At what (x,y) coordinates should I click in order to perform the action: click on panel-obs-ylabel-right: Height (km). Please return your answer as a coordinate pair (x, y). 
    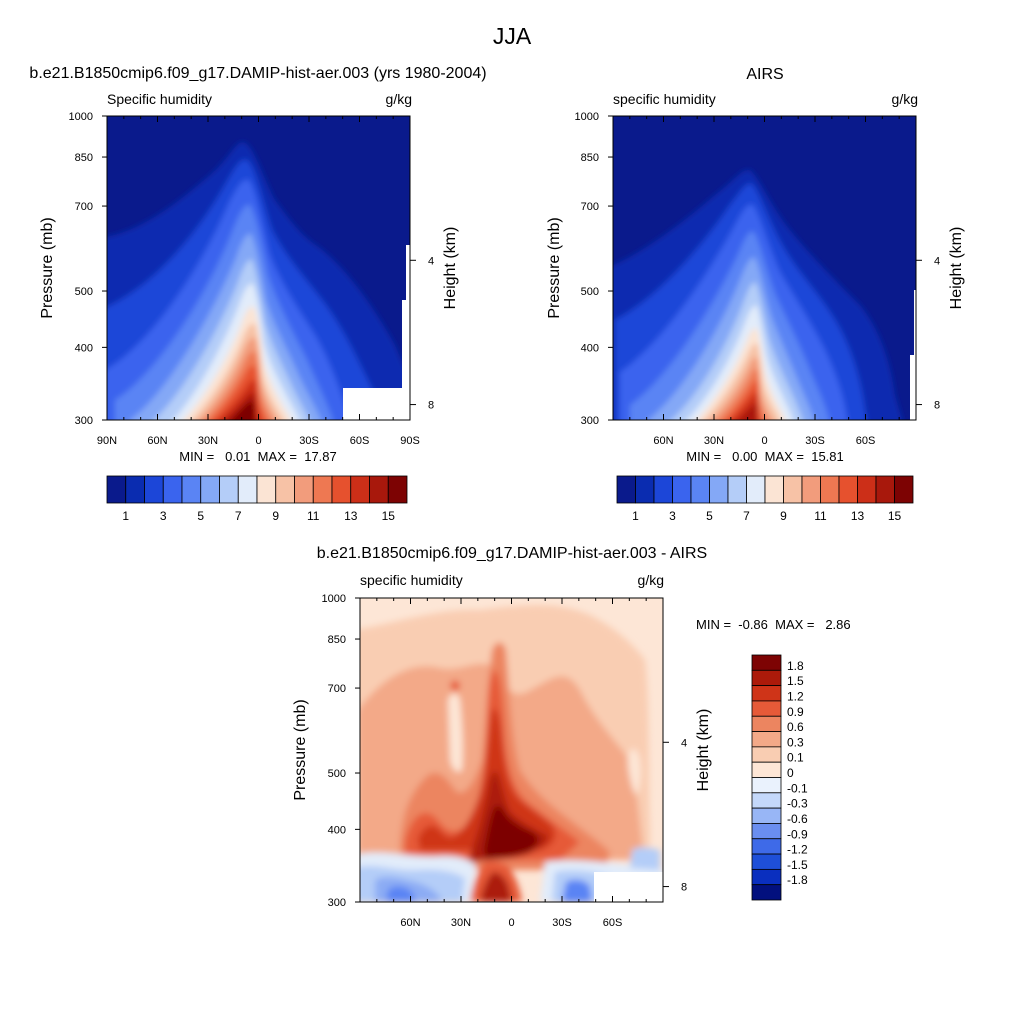
    Looking at the image, I should click on (956, 268).